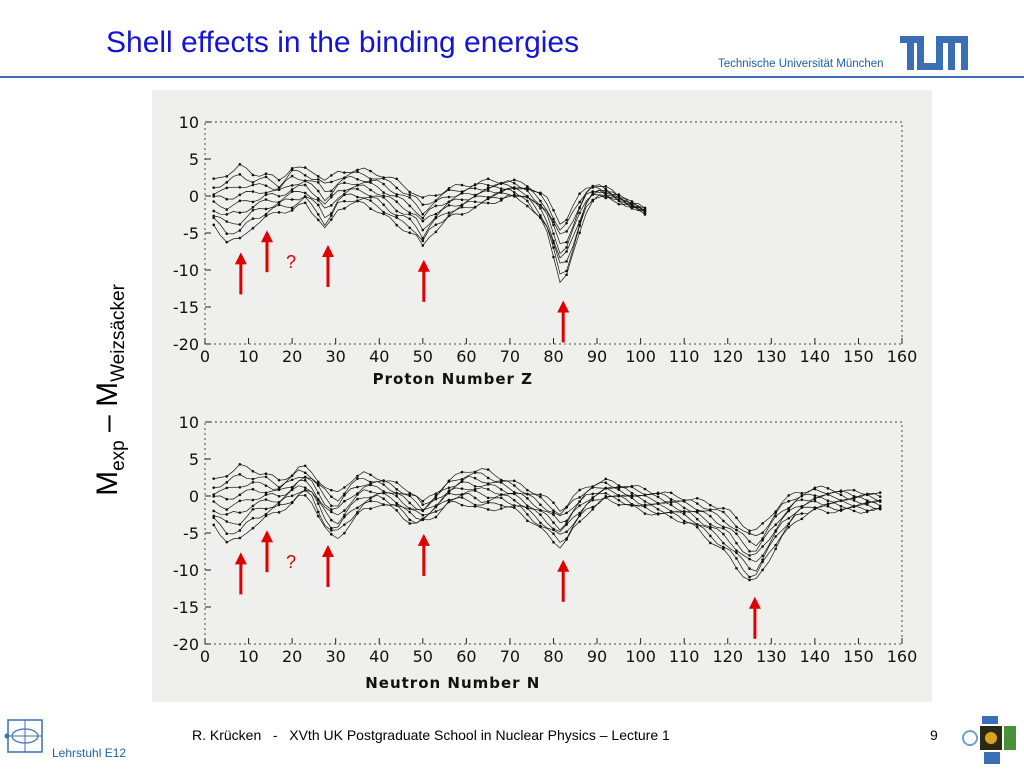 This screenshot has height=771, width=1024. Describe the element at coordinates (186, 344) in the screenshot. I see `y-tick-label: -20` at that location.